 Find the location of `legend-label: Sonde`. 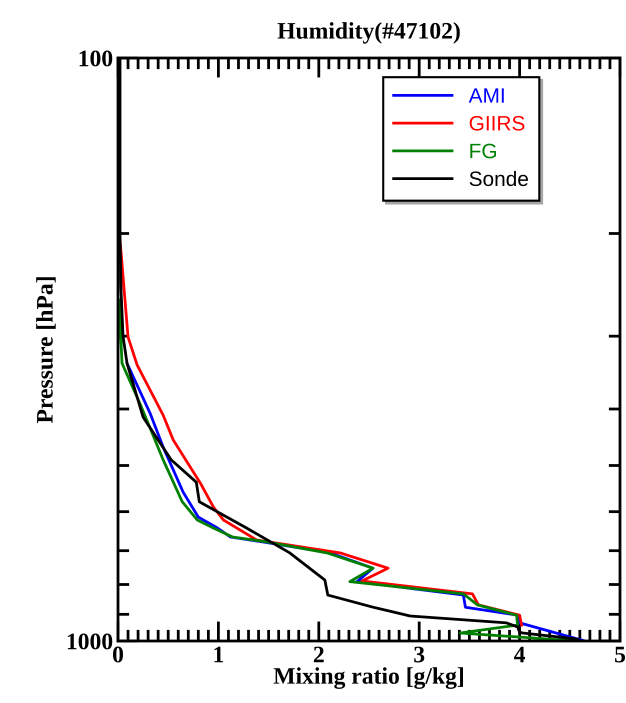

legend-label: Sonde is located at coordinates (499, 178).